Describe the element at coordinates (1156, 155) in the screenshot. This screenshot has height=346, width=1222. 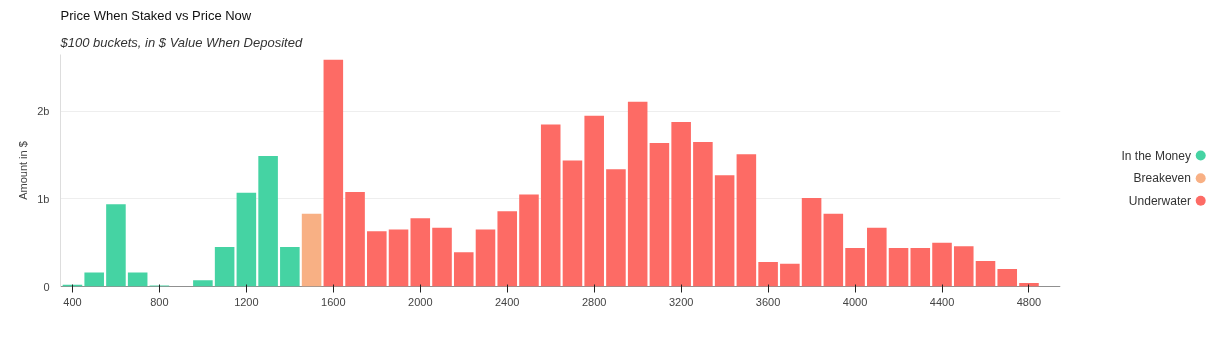
I see `legend-label: In the Money` at that location.